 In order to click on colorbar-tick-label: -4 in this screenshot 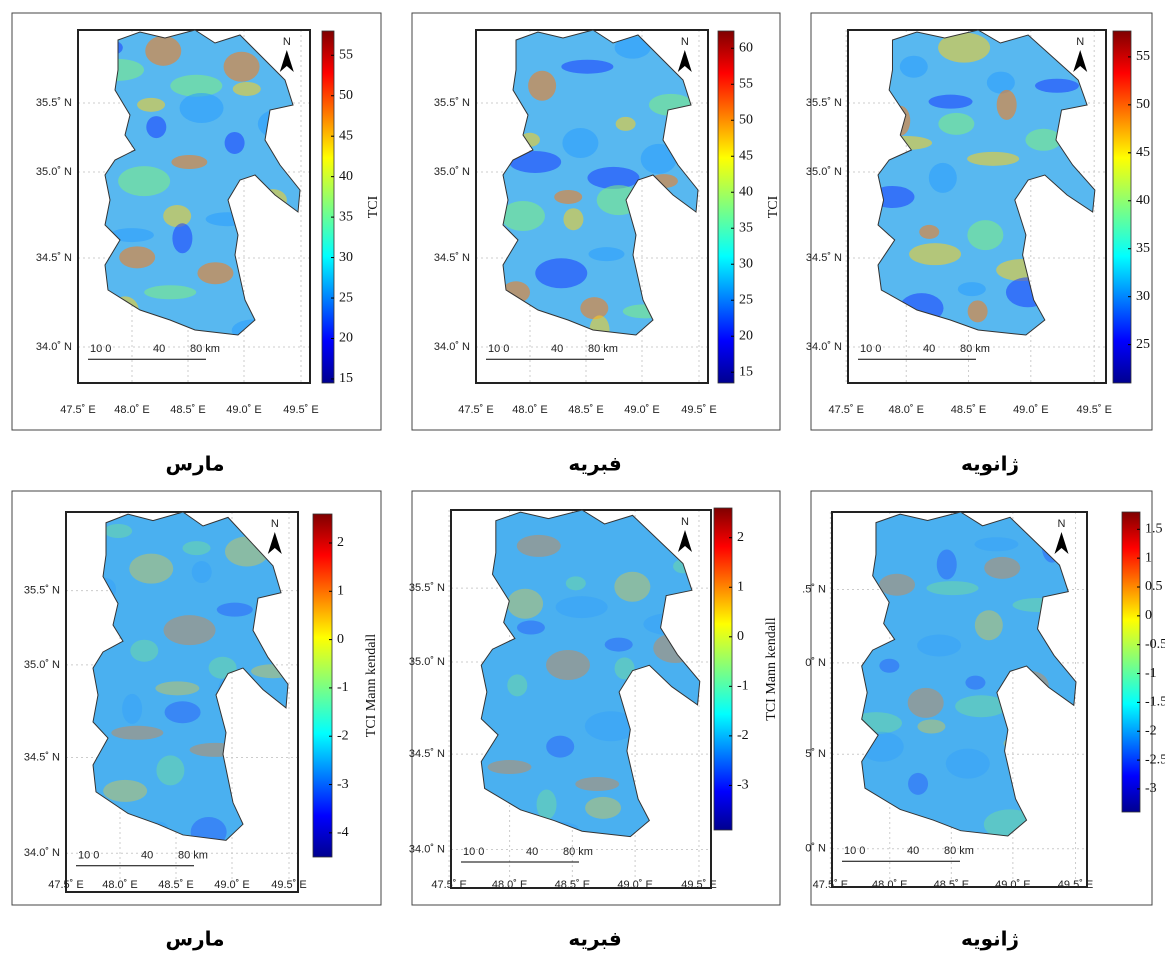, I will do `click(343, 832)`.